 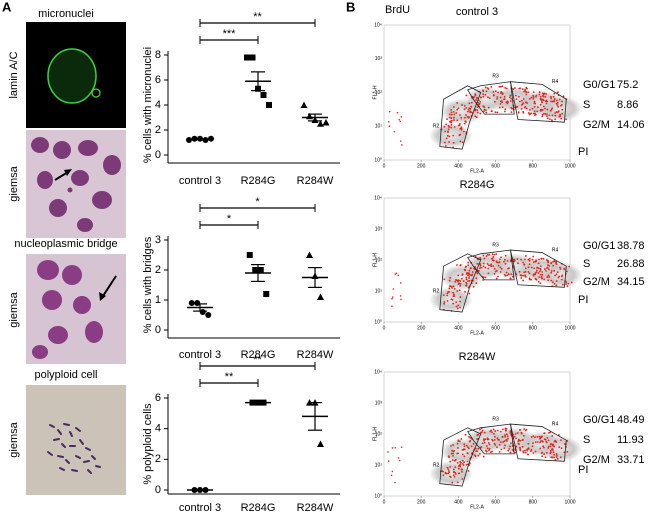 I want to click on stat-label: G0/G1, so click(x=599, y=85).